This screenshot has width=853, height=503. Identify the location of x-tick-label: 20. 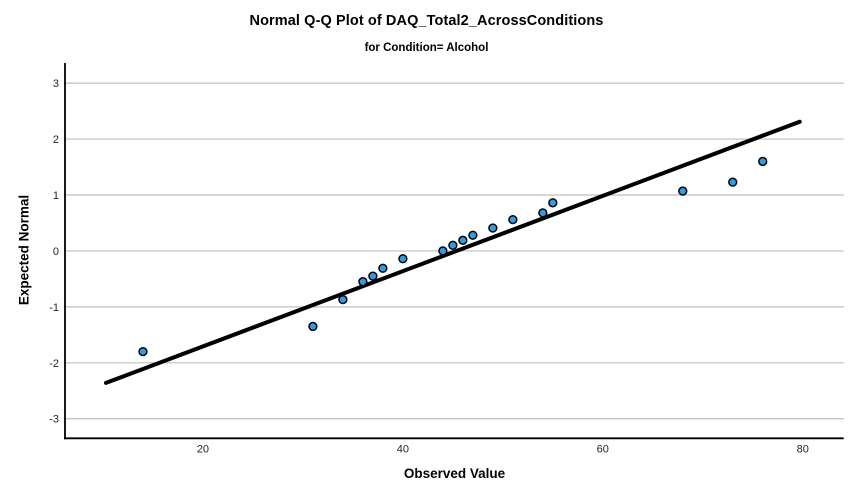
(203, 449).